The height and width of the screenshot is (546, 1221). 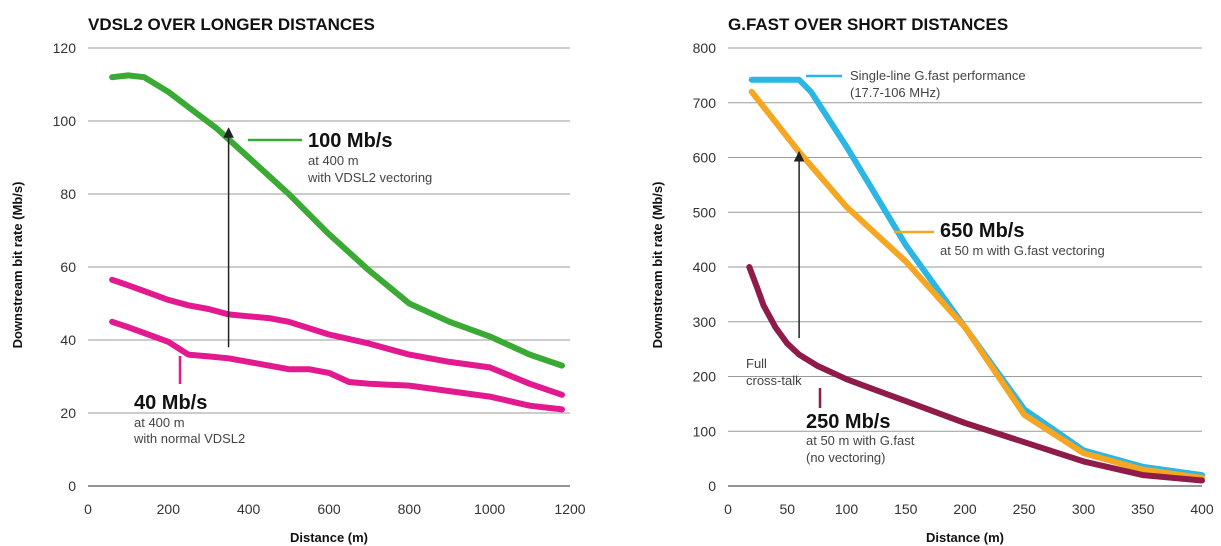 What do you see at coordinates (848, 422) in the screenshot?
I see `gfast-novectoring-value: 250 Mb/s` at bounding box center [848, 422].